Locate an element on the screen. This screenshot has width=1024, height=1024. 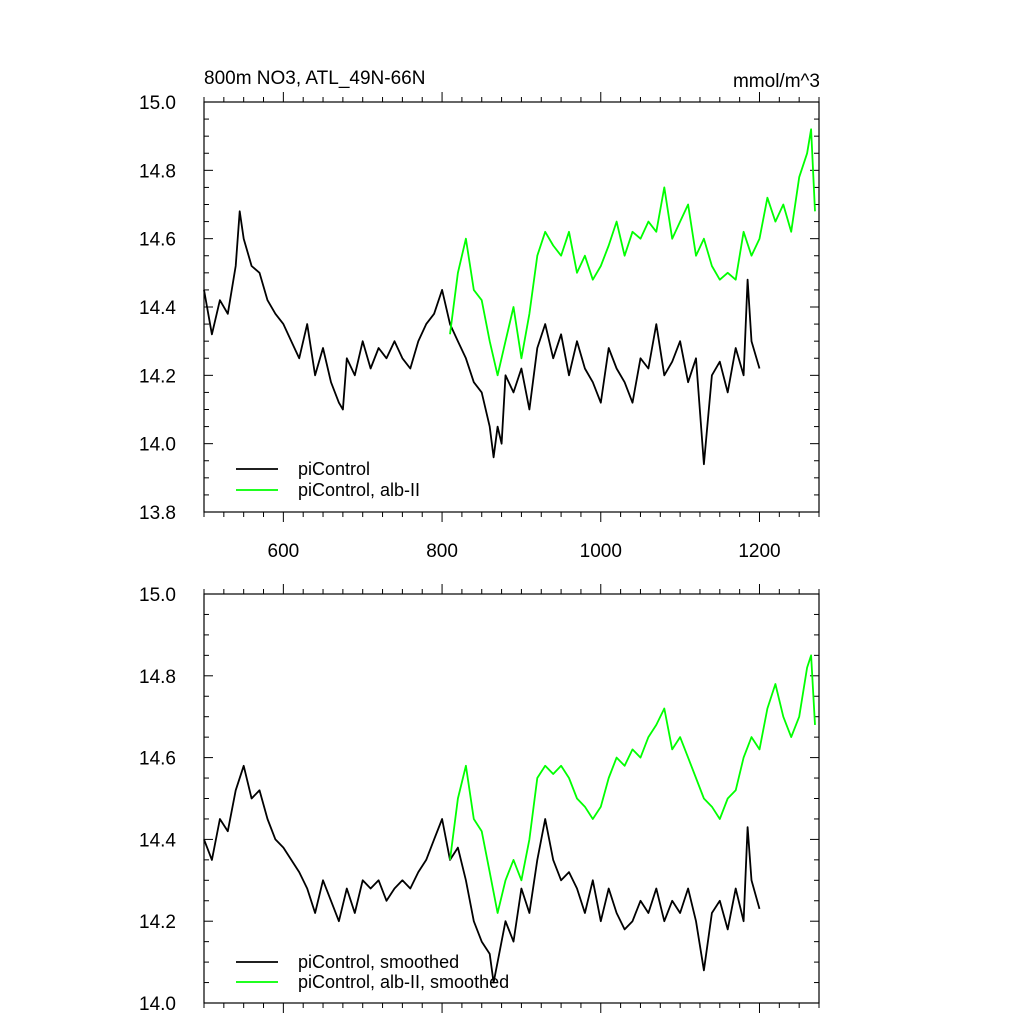
units-label: mmol/m^3 is located at coordinates (776, 81).